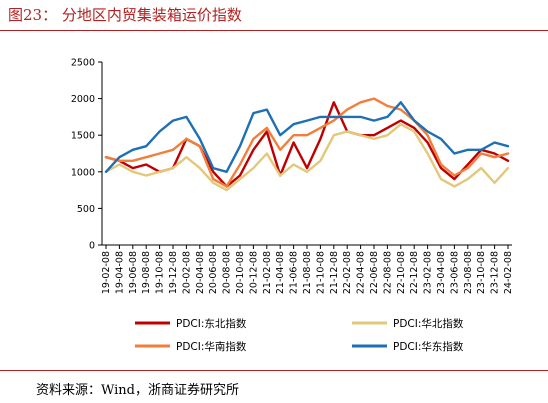  What do you see at coordinates (133, 272) in the screenshot?
I see `x-tick-label: 19-06-08` at bounding box center [133, 272].